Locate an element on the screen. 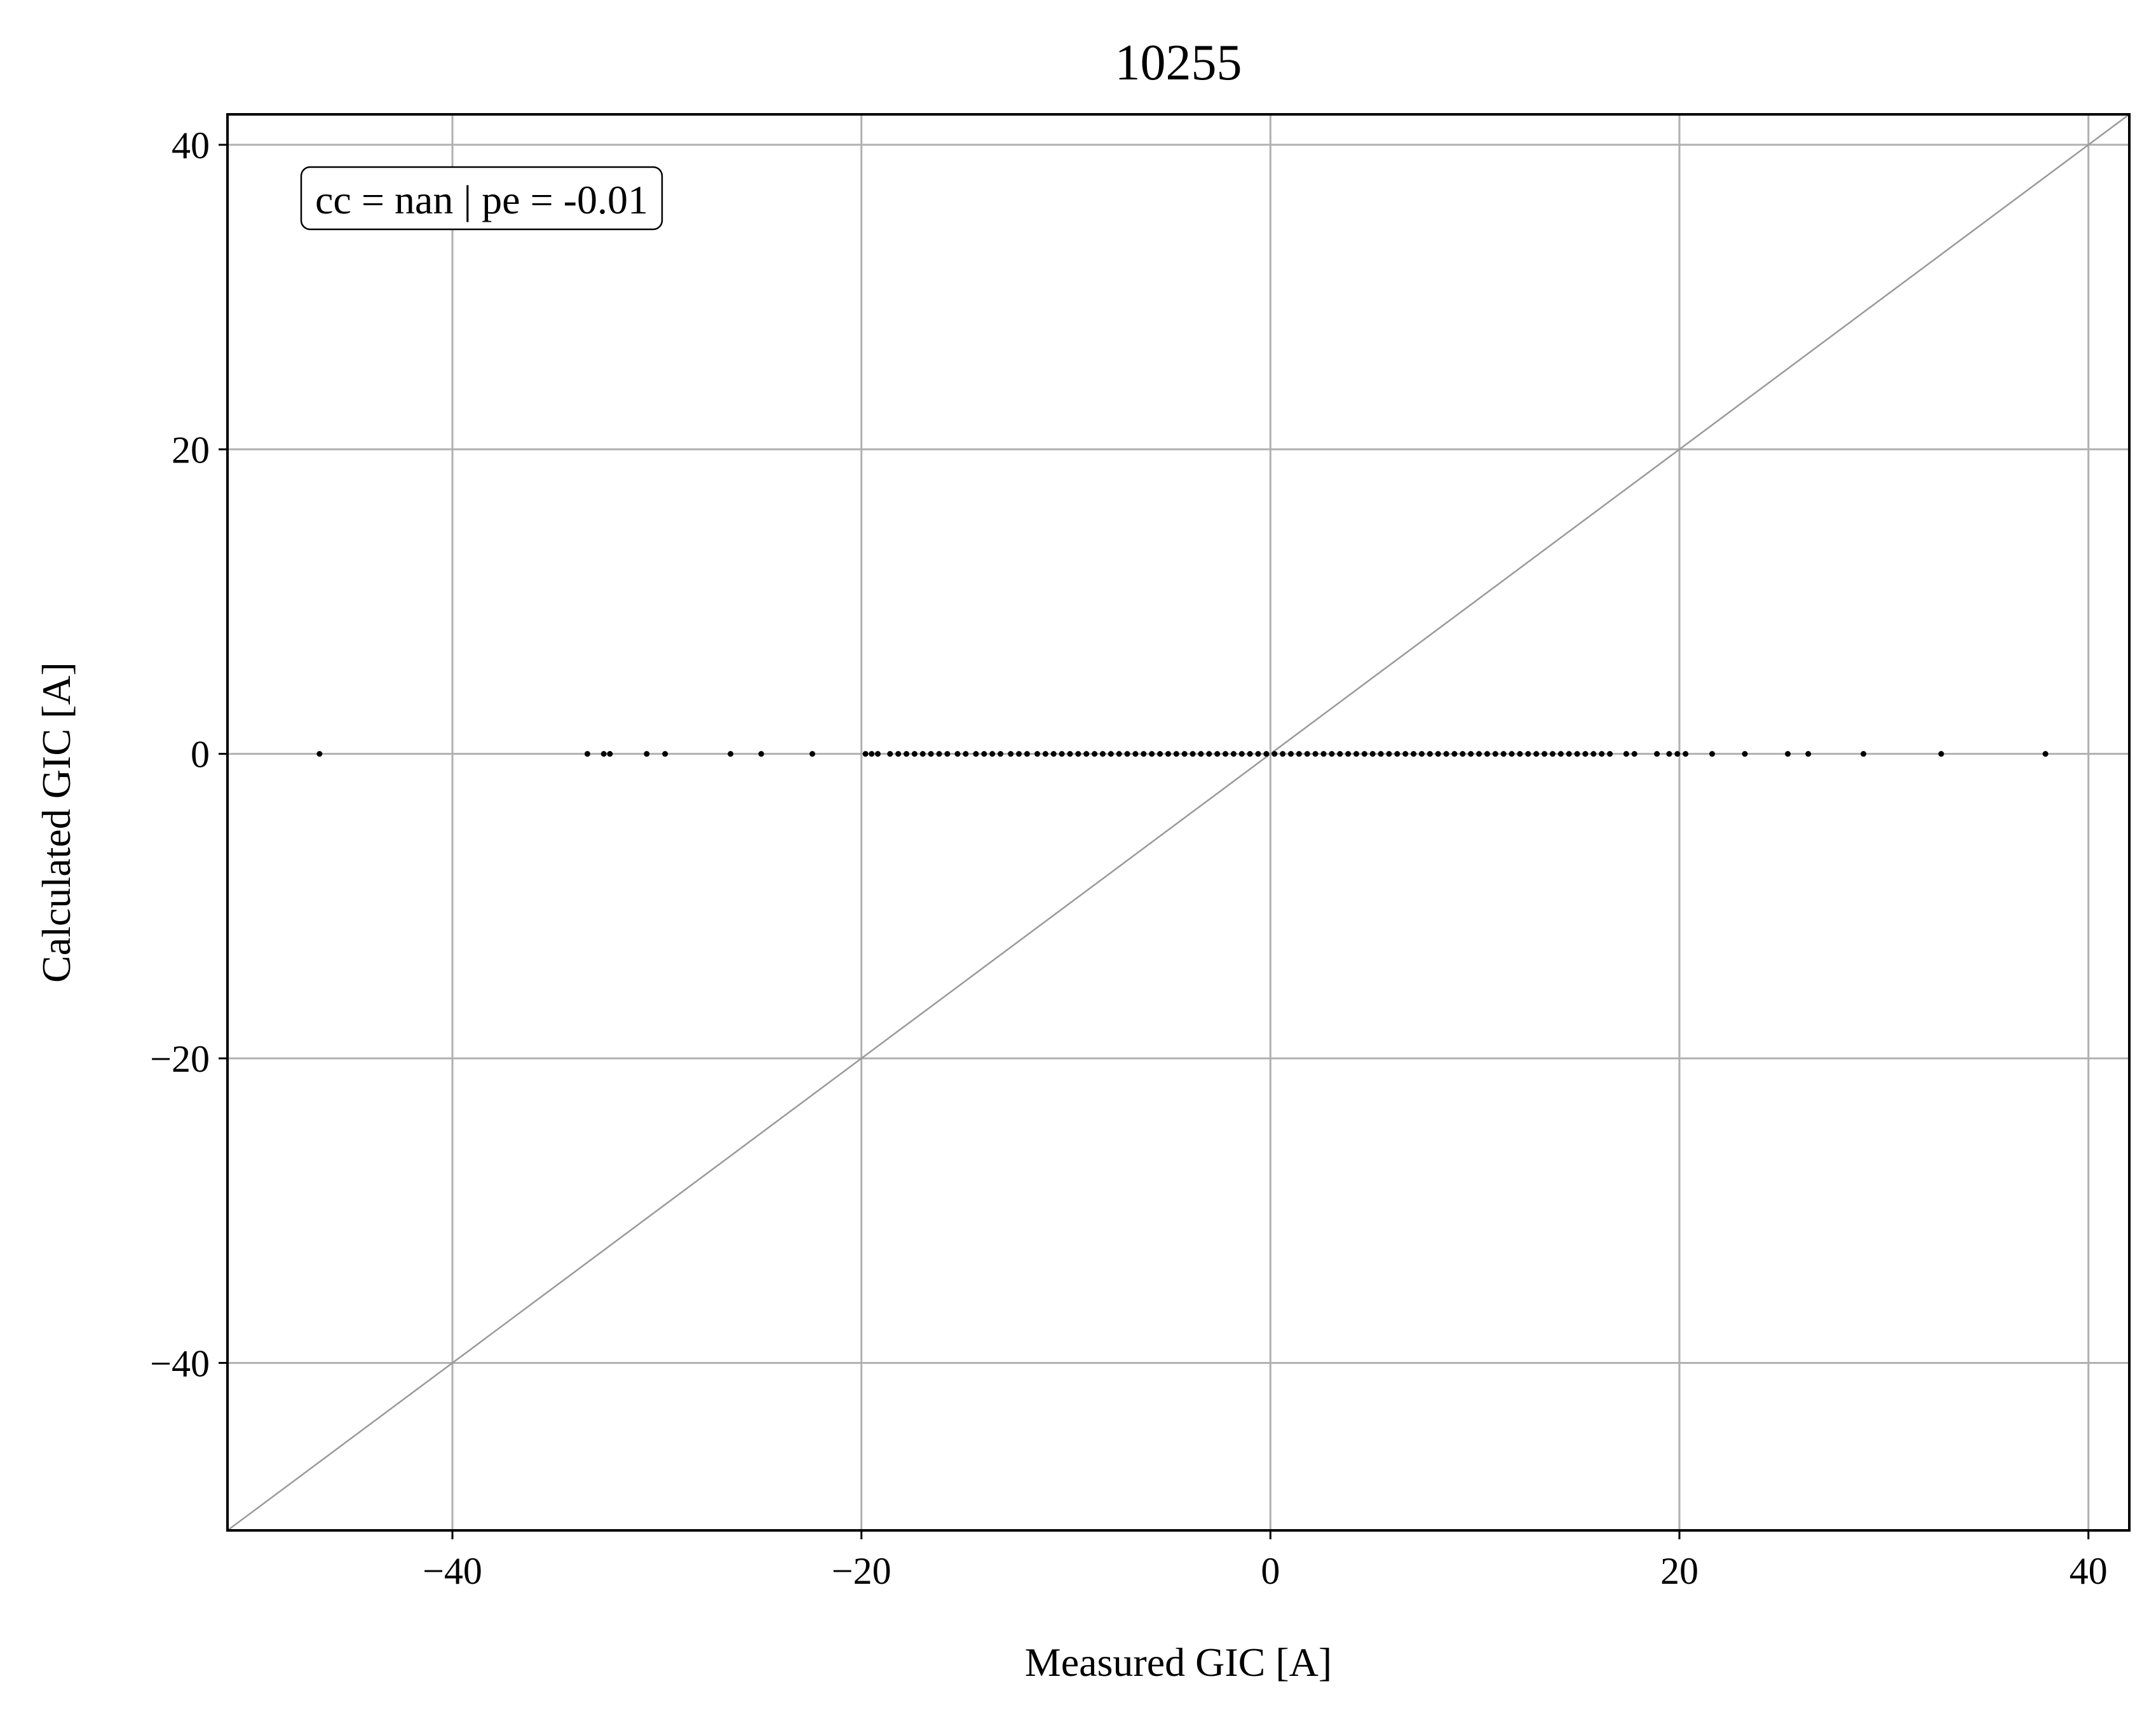  y-tick-label: 20 is located at coordinates (191, 450).